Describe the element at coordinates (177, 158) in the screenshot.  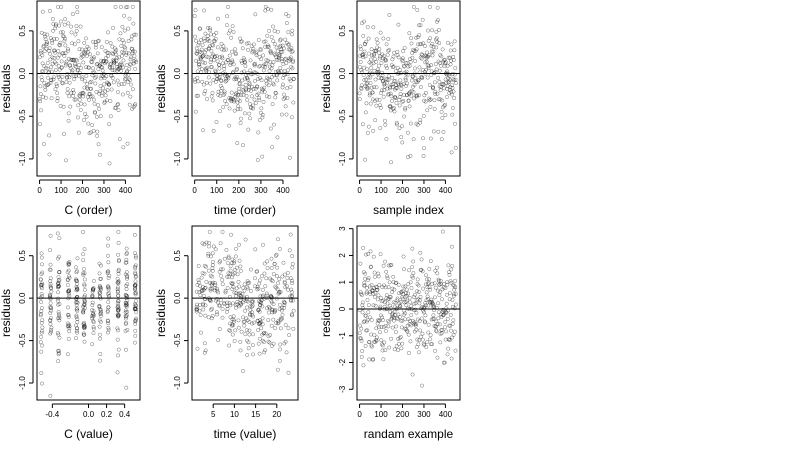
I see `y-tick-label: -1.0` at that location.